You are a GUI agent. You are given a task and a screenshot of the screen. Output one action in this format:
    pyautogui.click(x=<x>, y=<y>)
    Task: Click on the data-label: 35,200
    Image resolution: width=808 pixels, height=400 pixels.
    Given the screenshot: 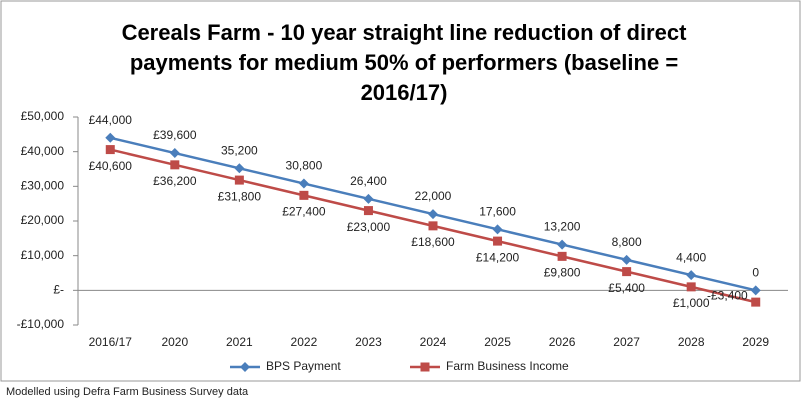 What is the action you would take?
    pyautogui.click(x=239, y=150)
    